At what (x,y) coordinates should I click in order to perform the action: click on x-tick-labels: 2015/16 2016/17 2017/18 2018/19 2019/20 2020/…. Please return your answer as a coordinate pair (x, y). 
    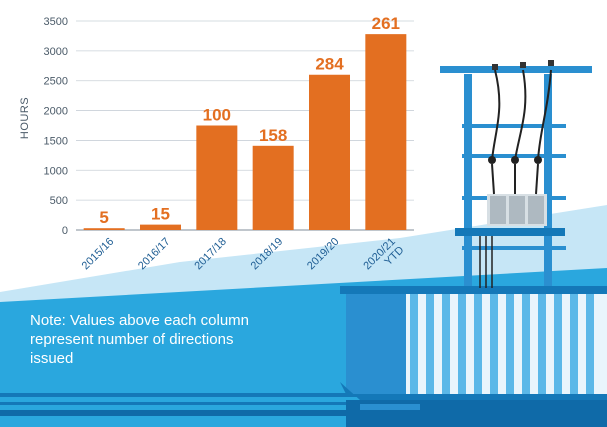
    Looking at the image, I should click on (243, 258).